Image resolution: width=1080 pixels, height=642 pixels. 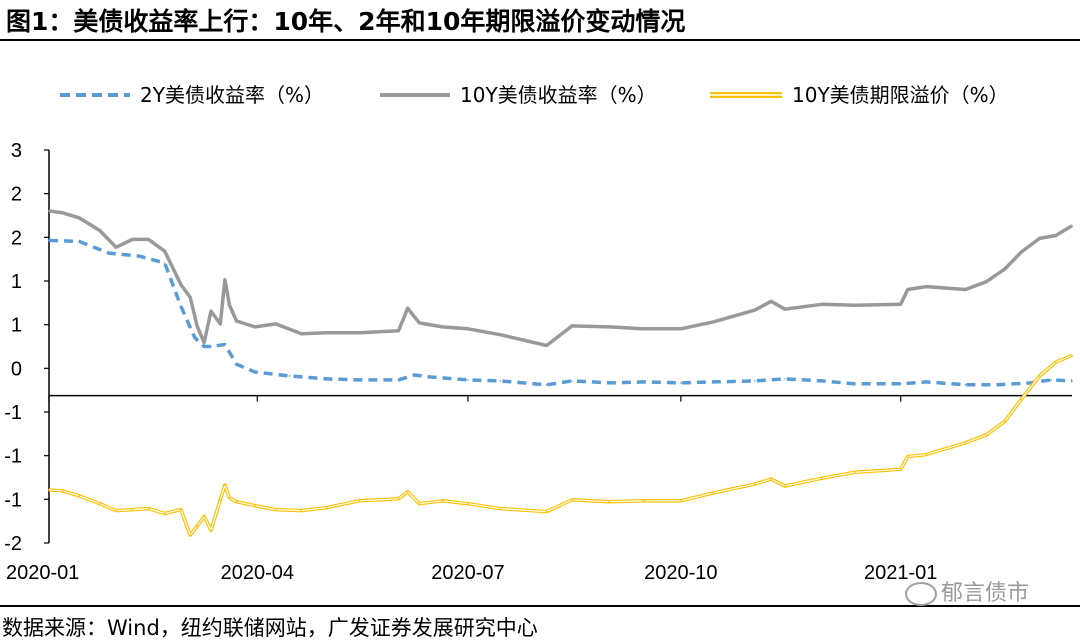 I want to click on wechat-icon, so click(x=921, y=594).